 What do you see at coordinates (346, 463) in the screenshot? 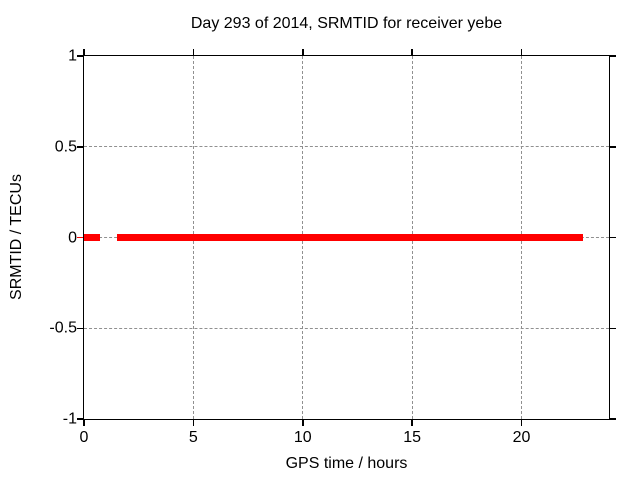
I see `x-axis-label: GPS time / hours` at bounding box center [346, 463].